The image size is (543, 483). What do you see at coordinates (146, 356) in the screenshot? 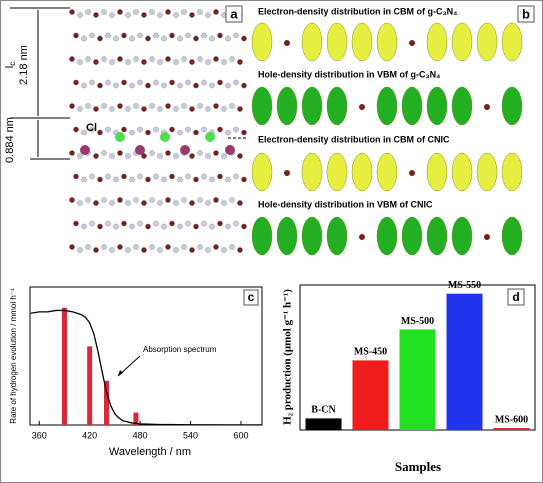
I see `plot-frame` at bounding box center [146, 356].